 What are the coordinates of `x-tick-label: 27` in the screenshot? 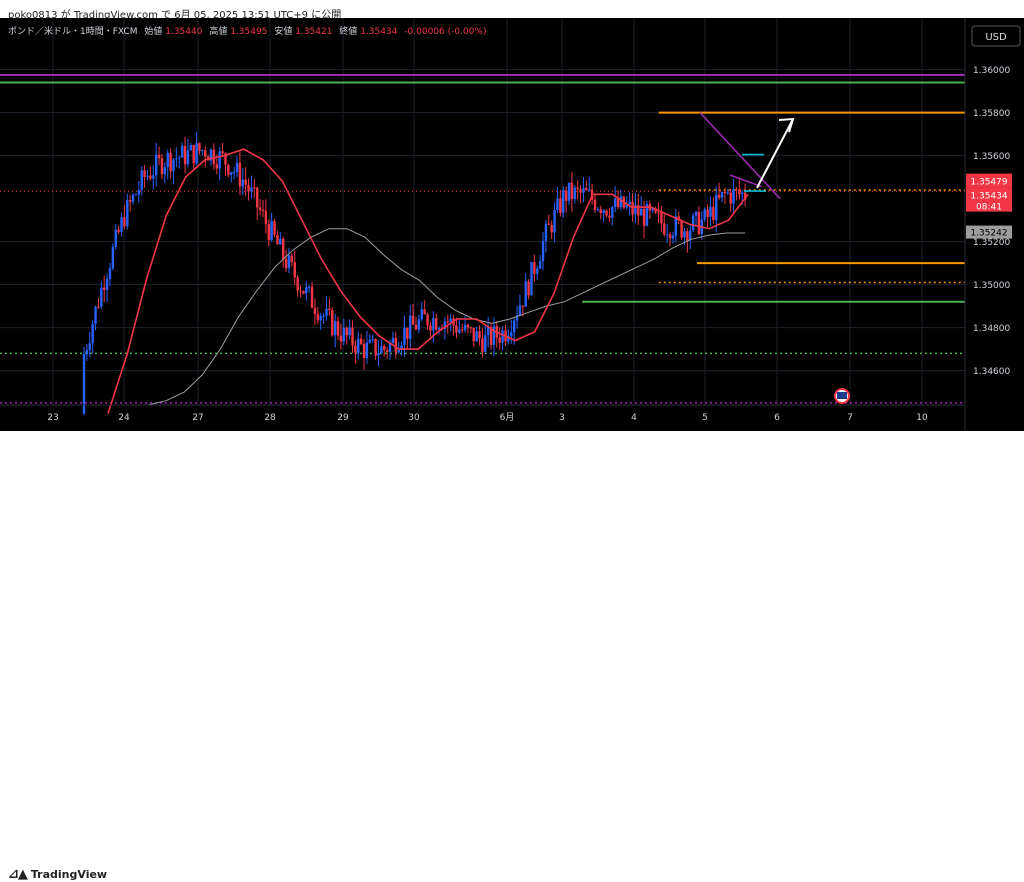 It's located at (197, 418).